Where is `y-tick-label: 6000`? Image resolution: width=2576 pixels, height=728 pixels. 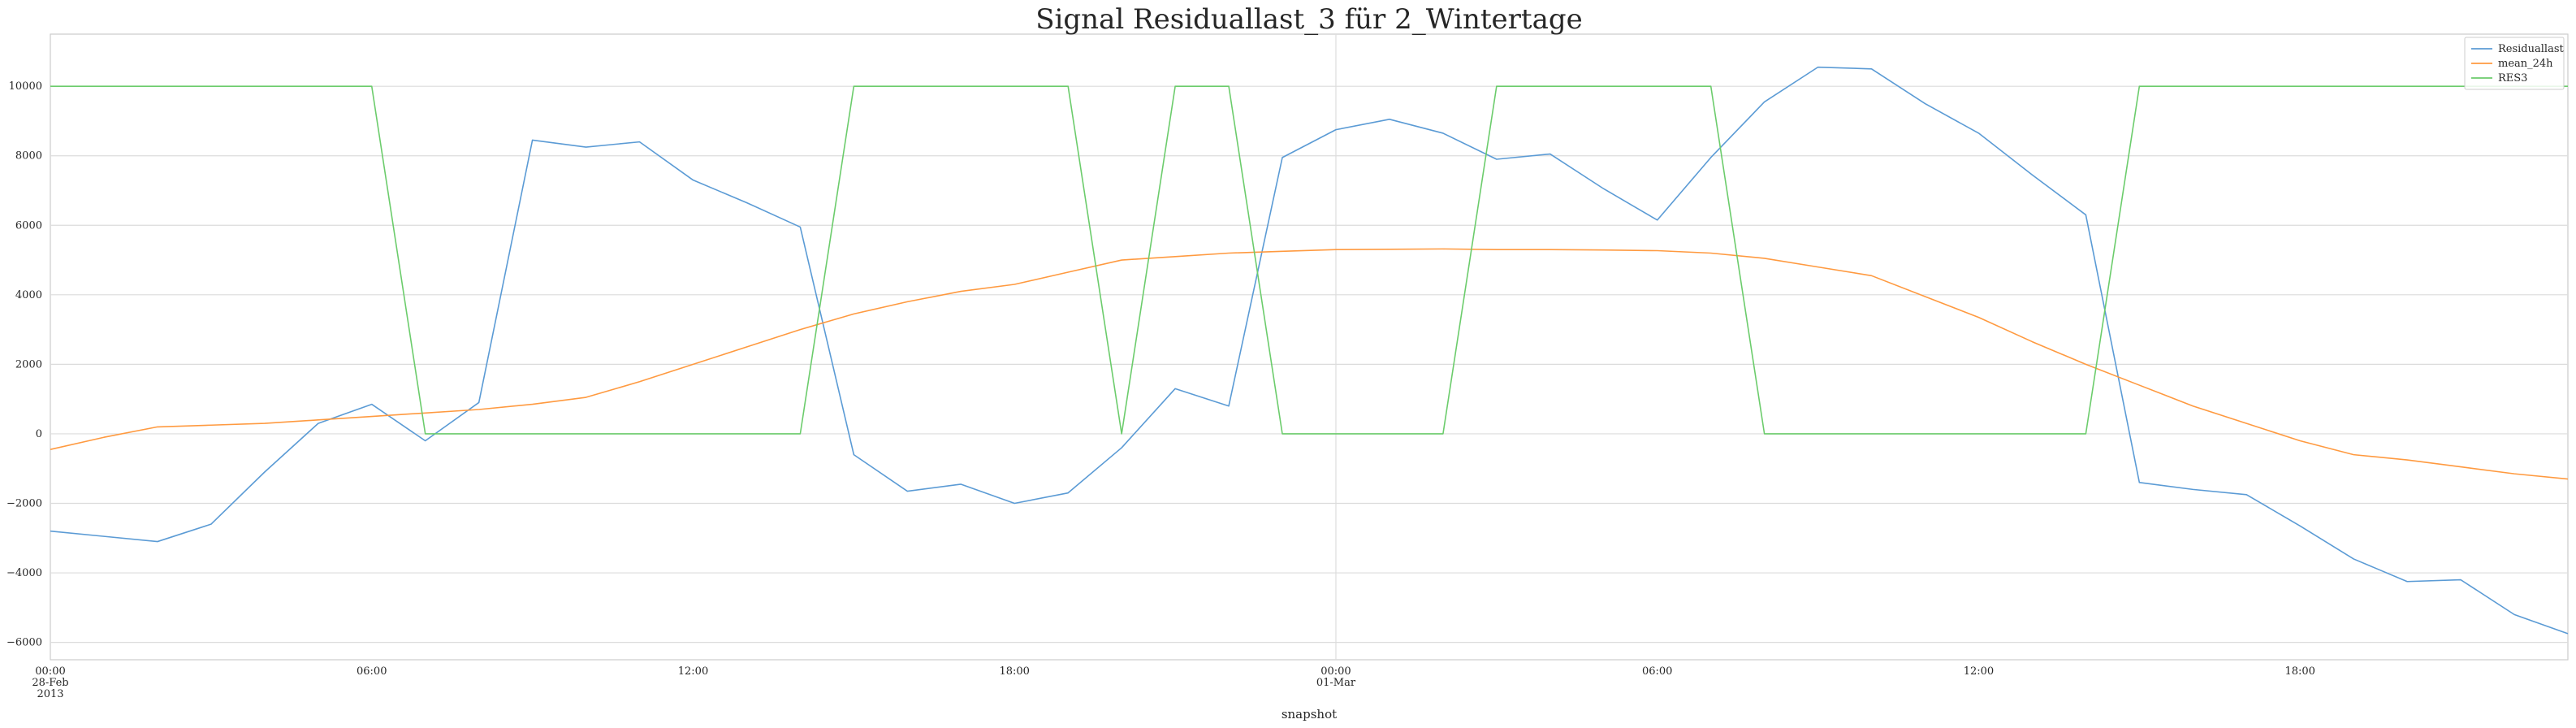
y-tick-label: 6000 is located at coordinates (28, 225).